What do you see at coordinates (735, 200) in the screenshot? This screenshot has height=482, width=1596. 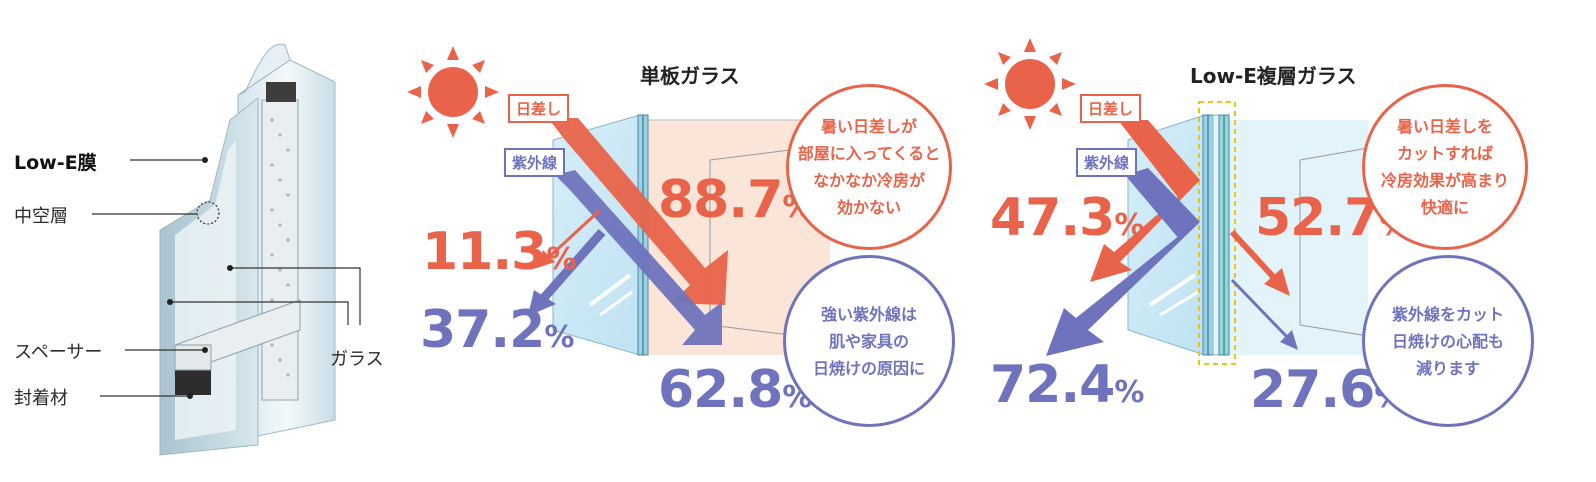 I see `single-transmit-sun-value: 88.7%` at bounding box center [735, 200].